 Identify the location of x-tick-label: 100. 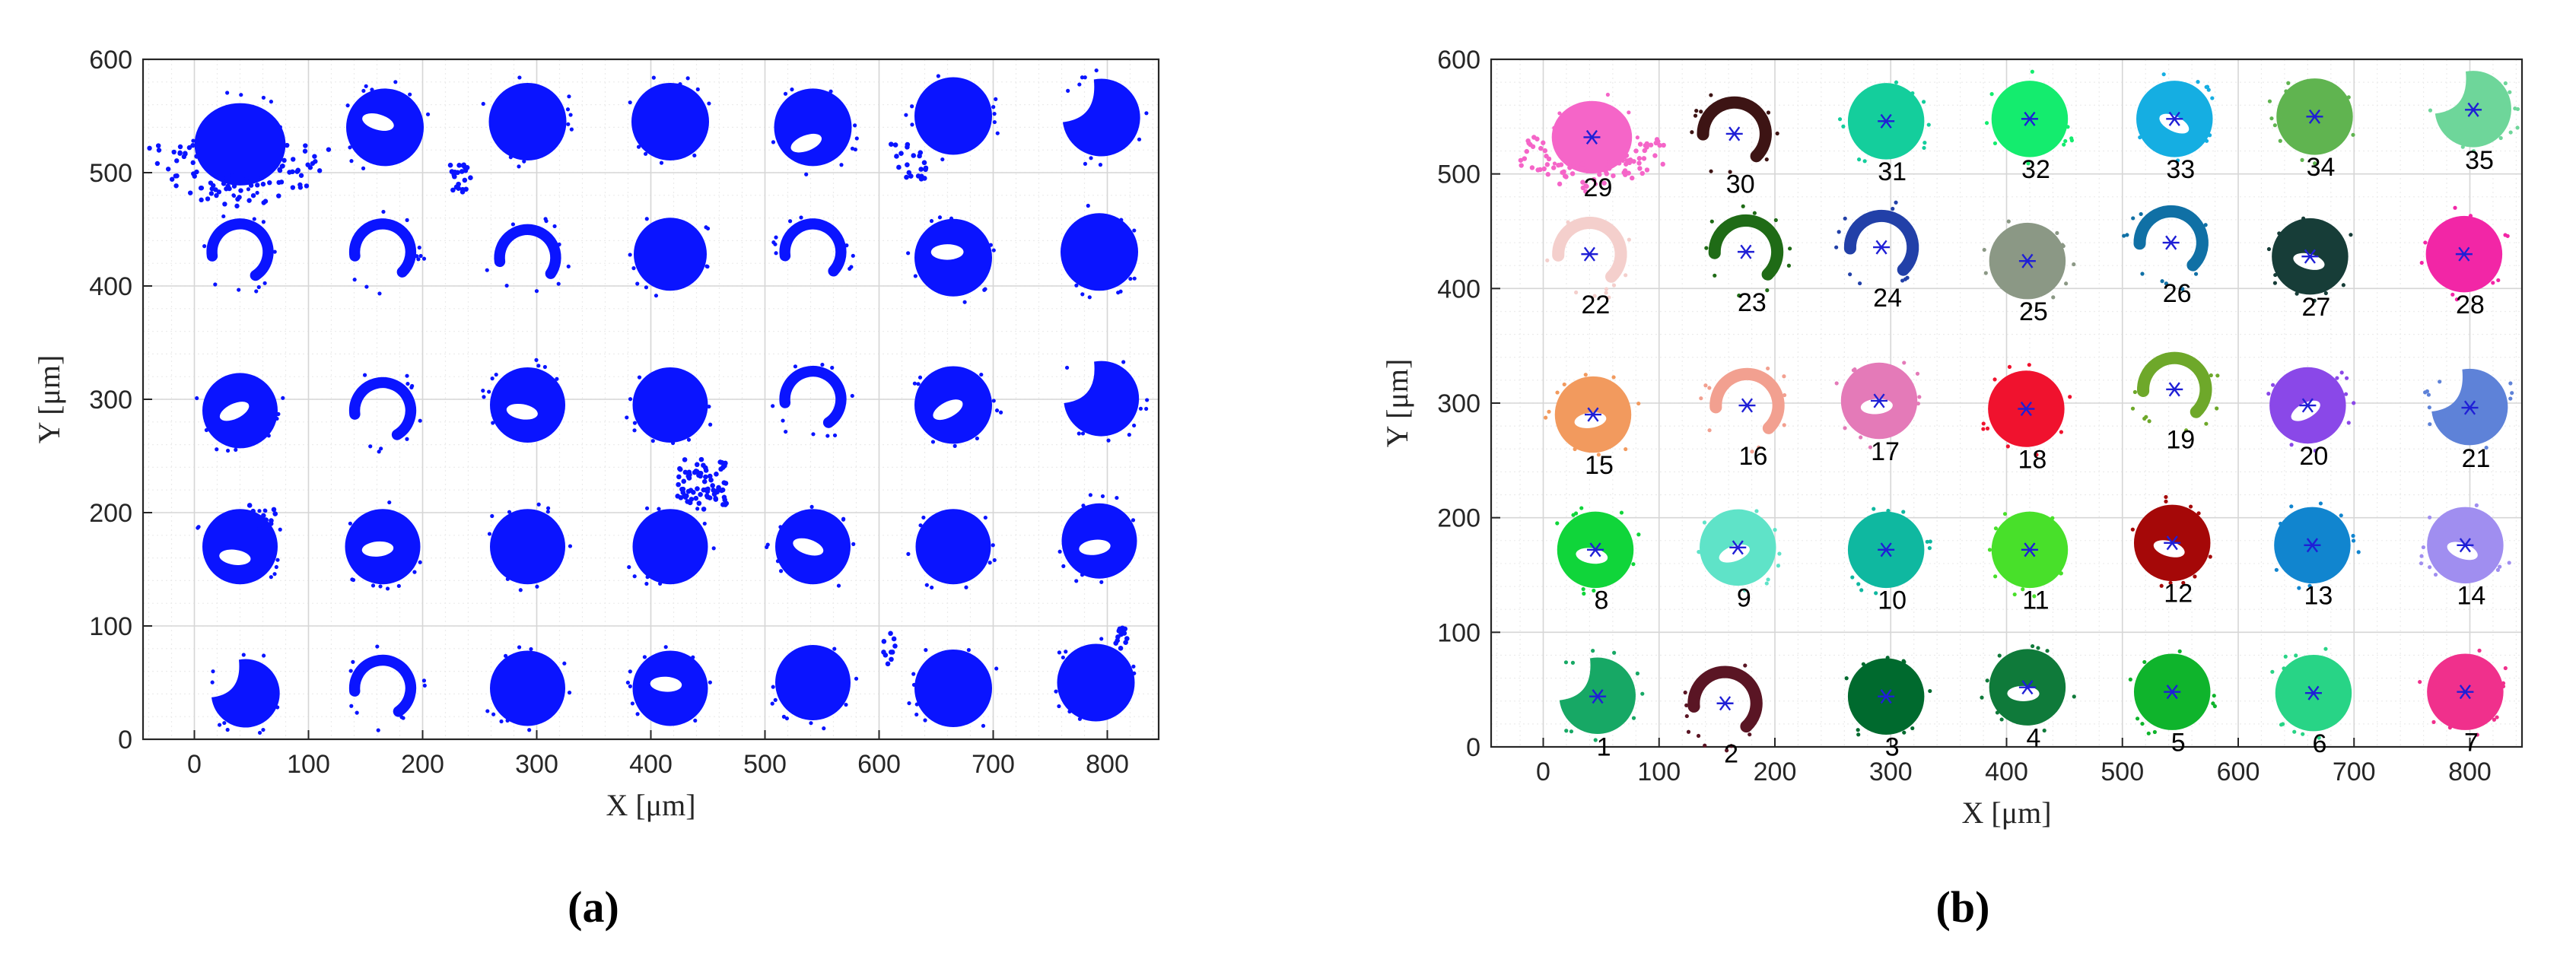
(1659, 772).